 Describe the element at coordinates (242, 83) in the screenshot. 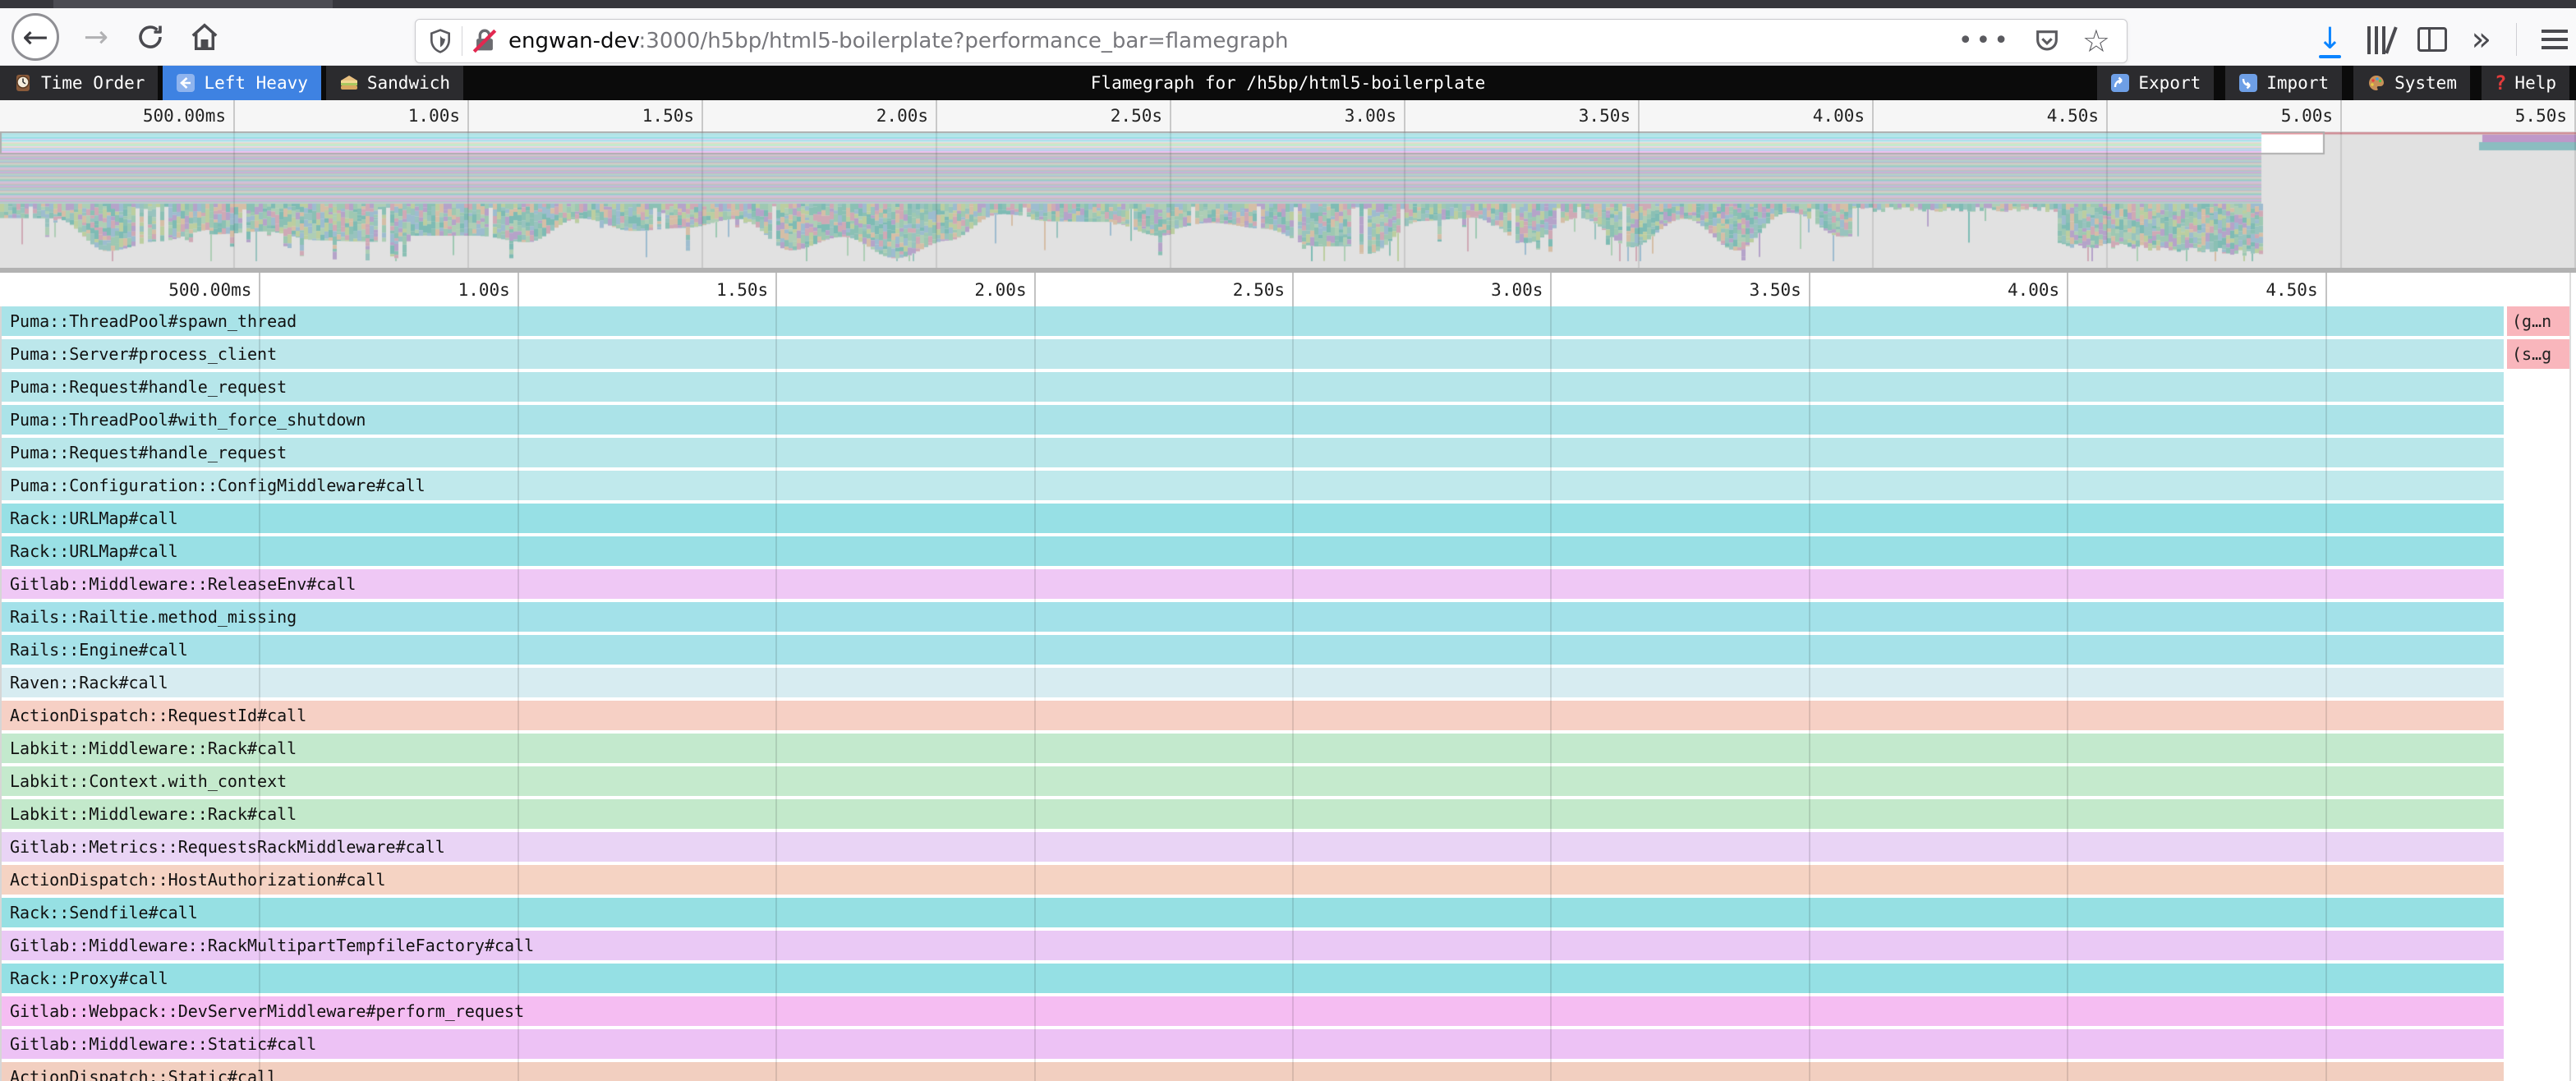

I see `tab-left-heavy: Left Heavy` at that location.